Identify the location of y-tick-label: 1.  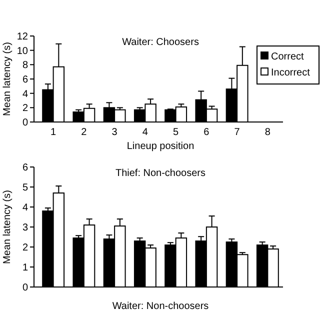
(25, 268).